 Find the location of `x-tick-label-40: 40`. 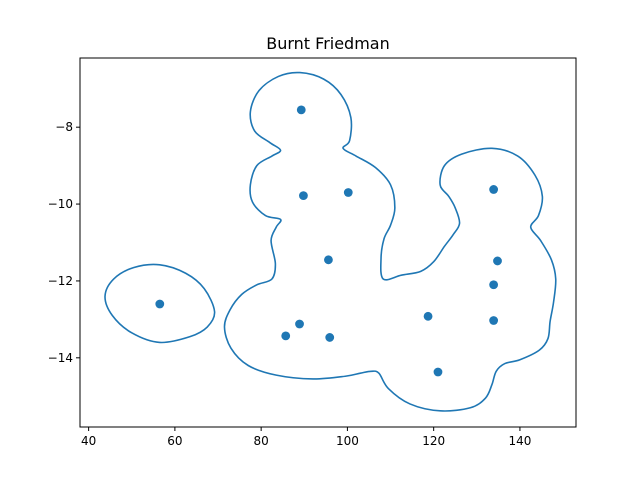

x-tick-label-40: 40 is located at coordinates (88, 441).